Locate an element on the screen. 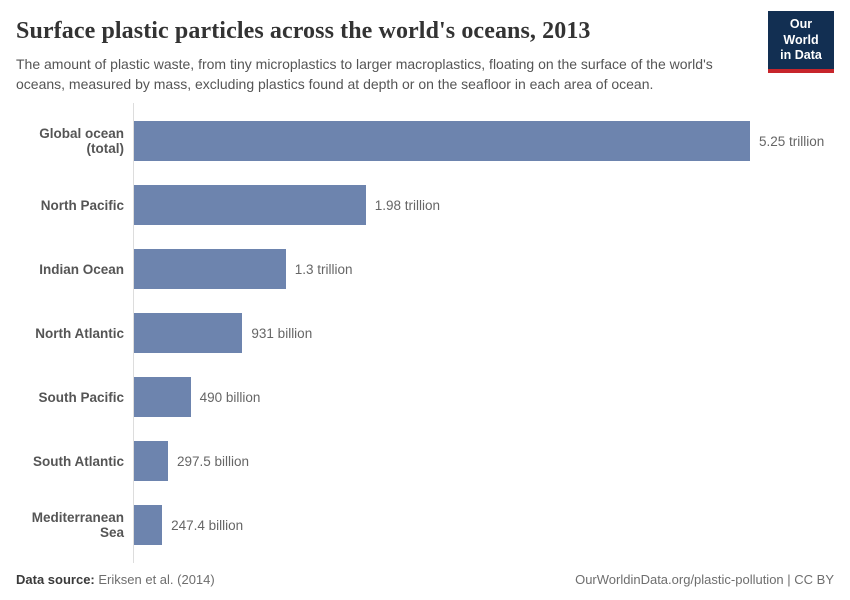  value-label: 297.5 billion is located at coordinates (213, 461).